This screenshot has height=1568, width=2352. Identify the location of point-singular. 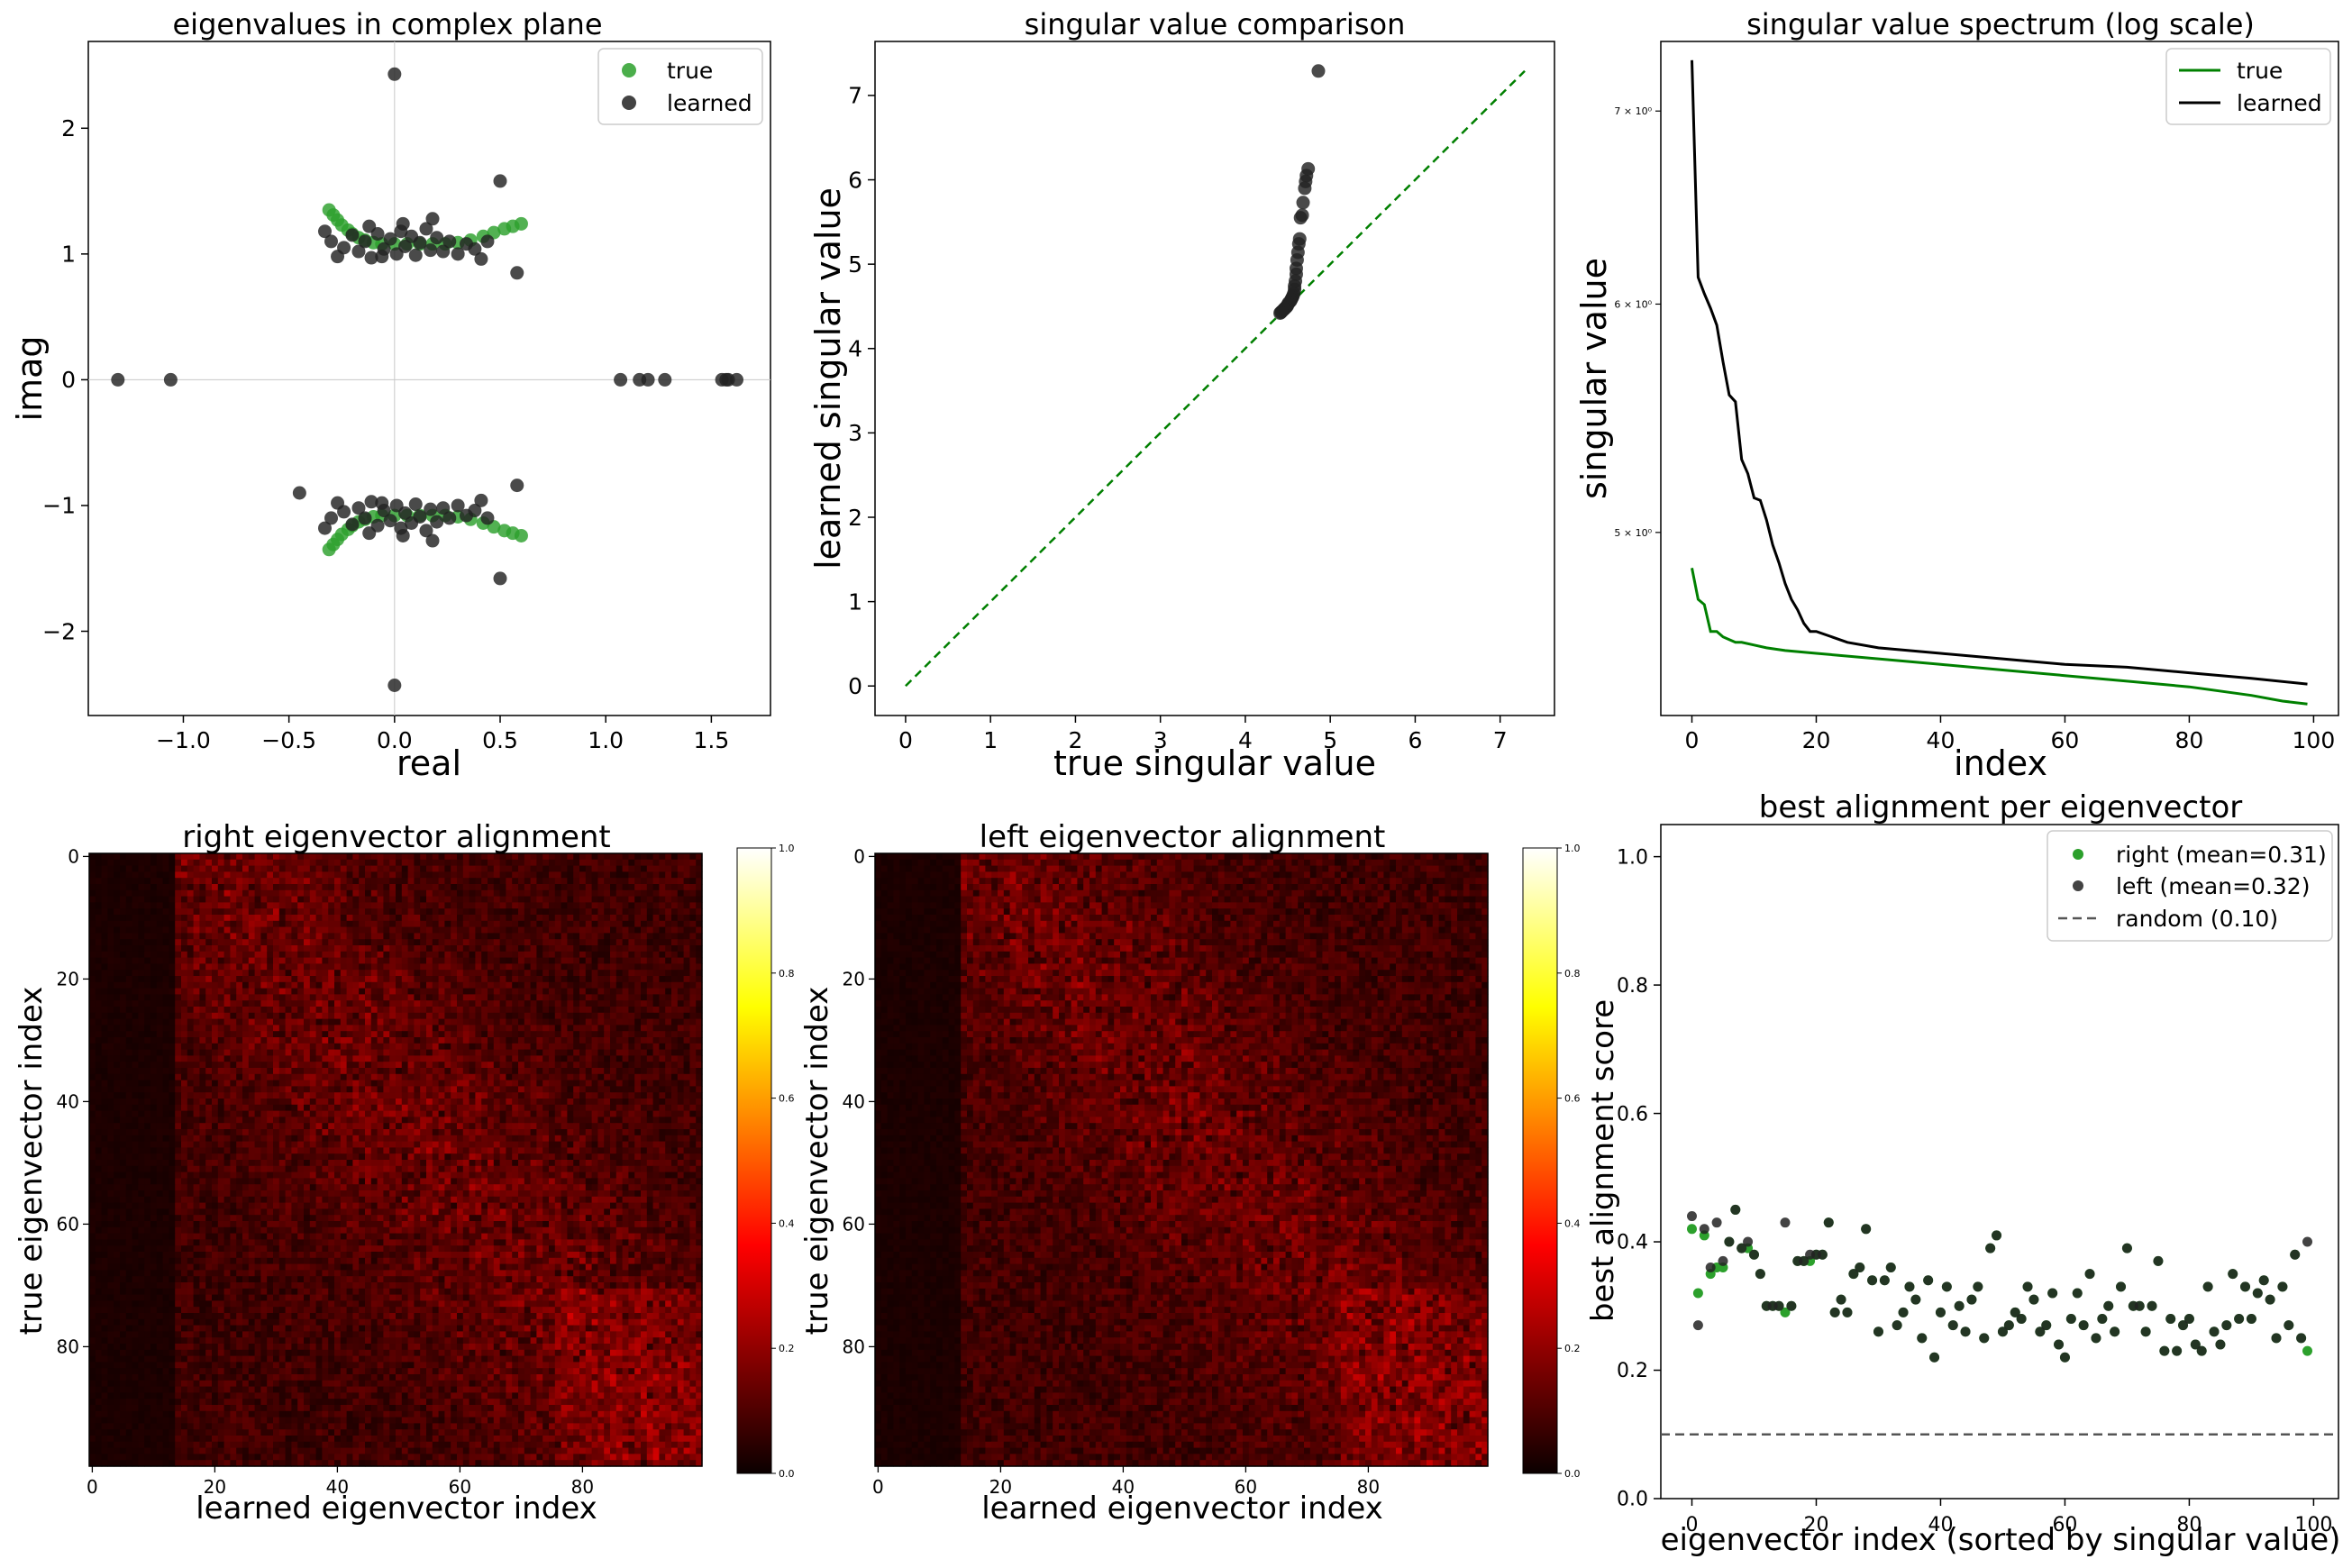
(1305, 188).